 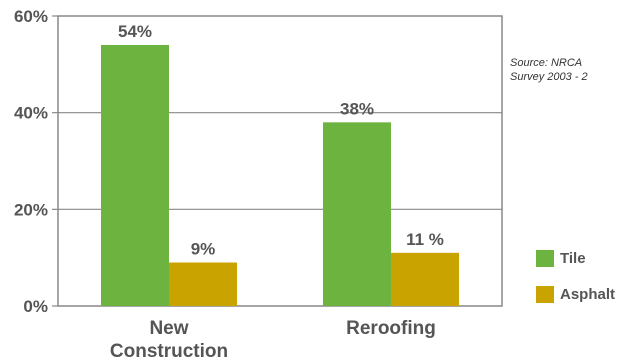 What do you see at coordinates (545, 258) in the screenshot?
I see `legend-swatch-tile` at bounding box center [545, 258].